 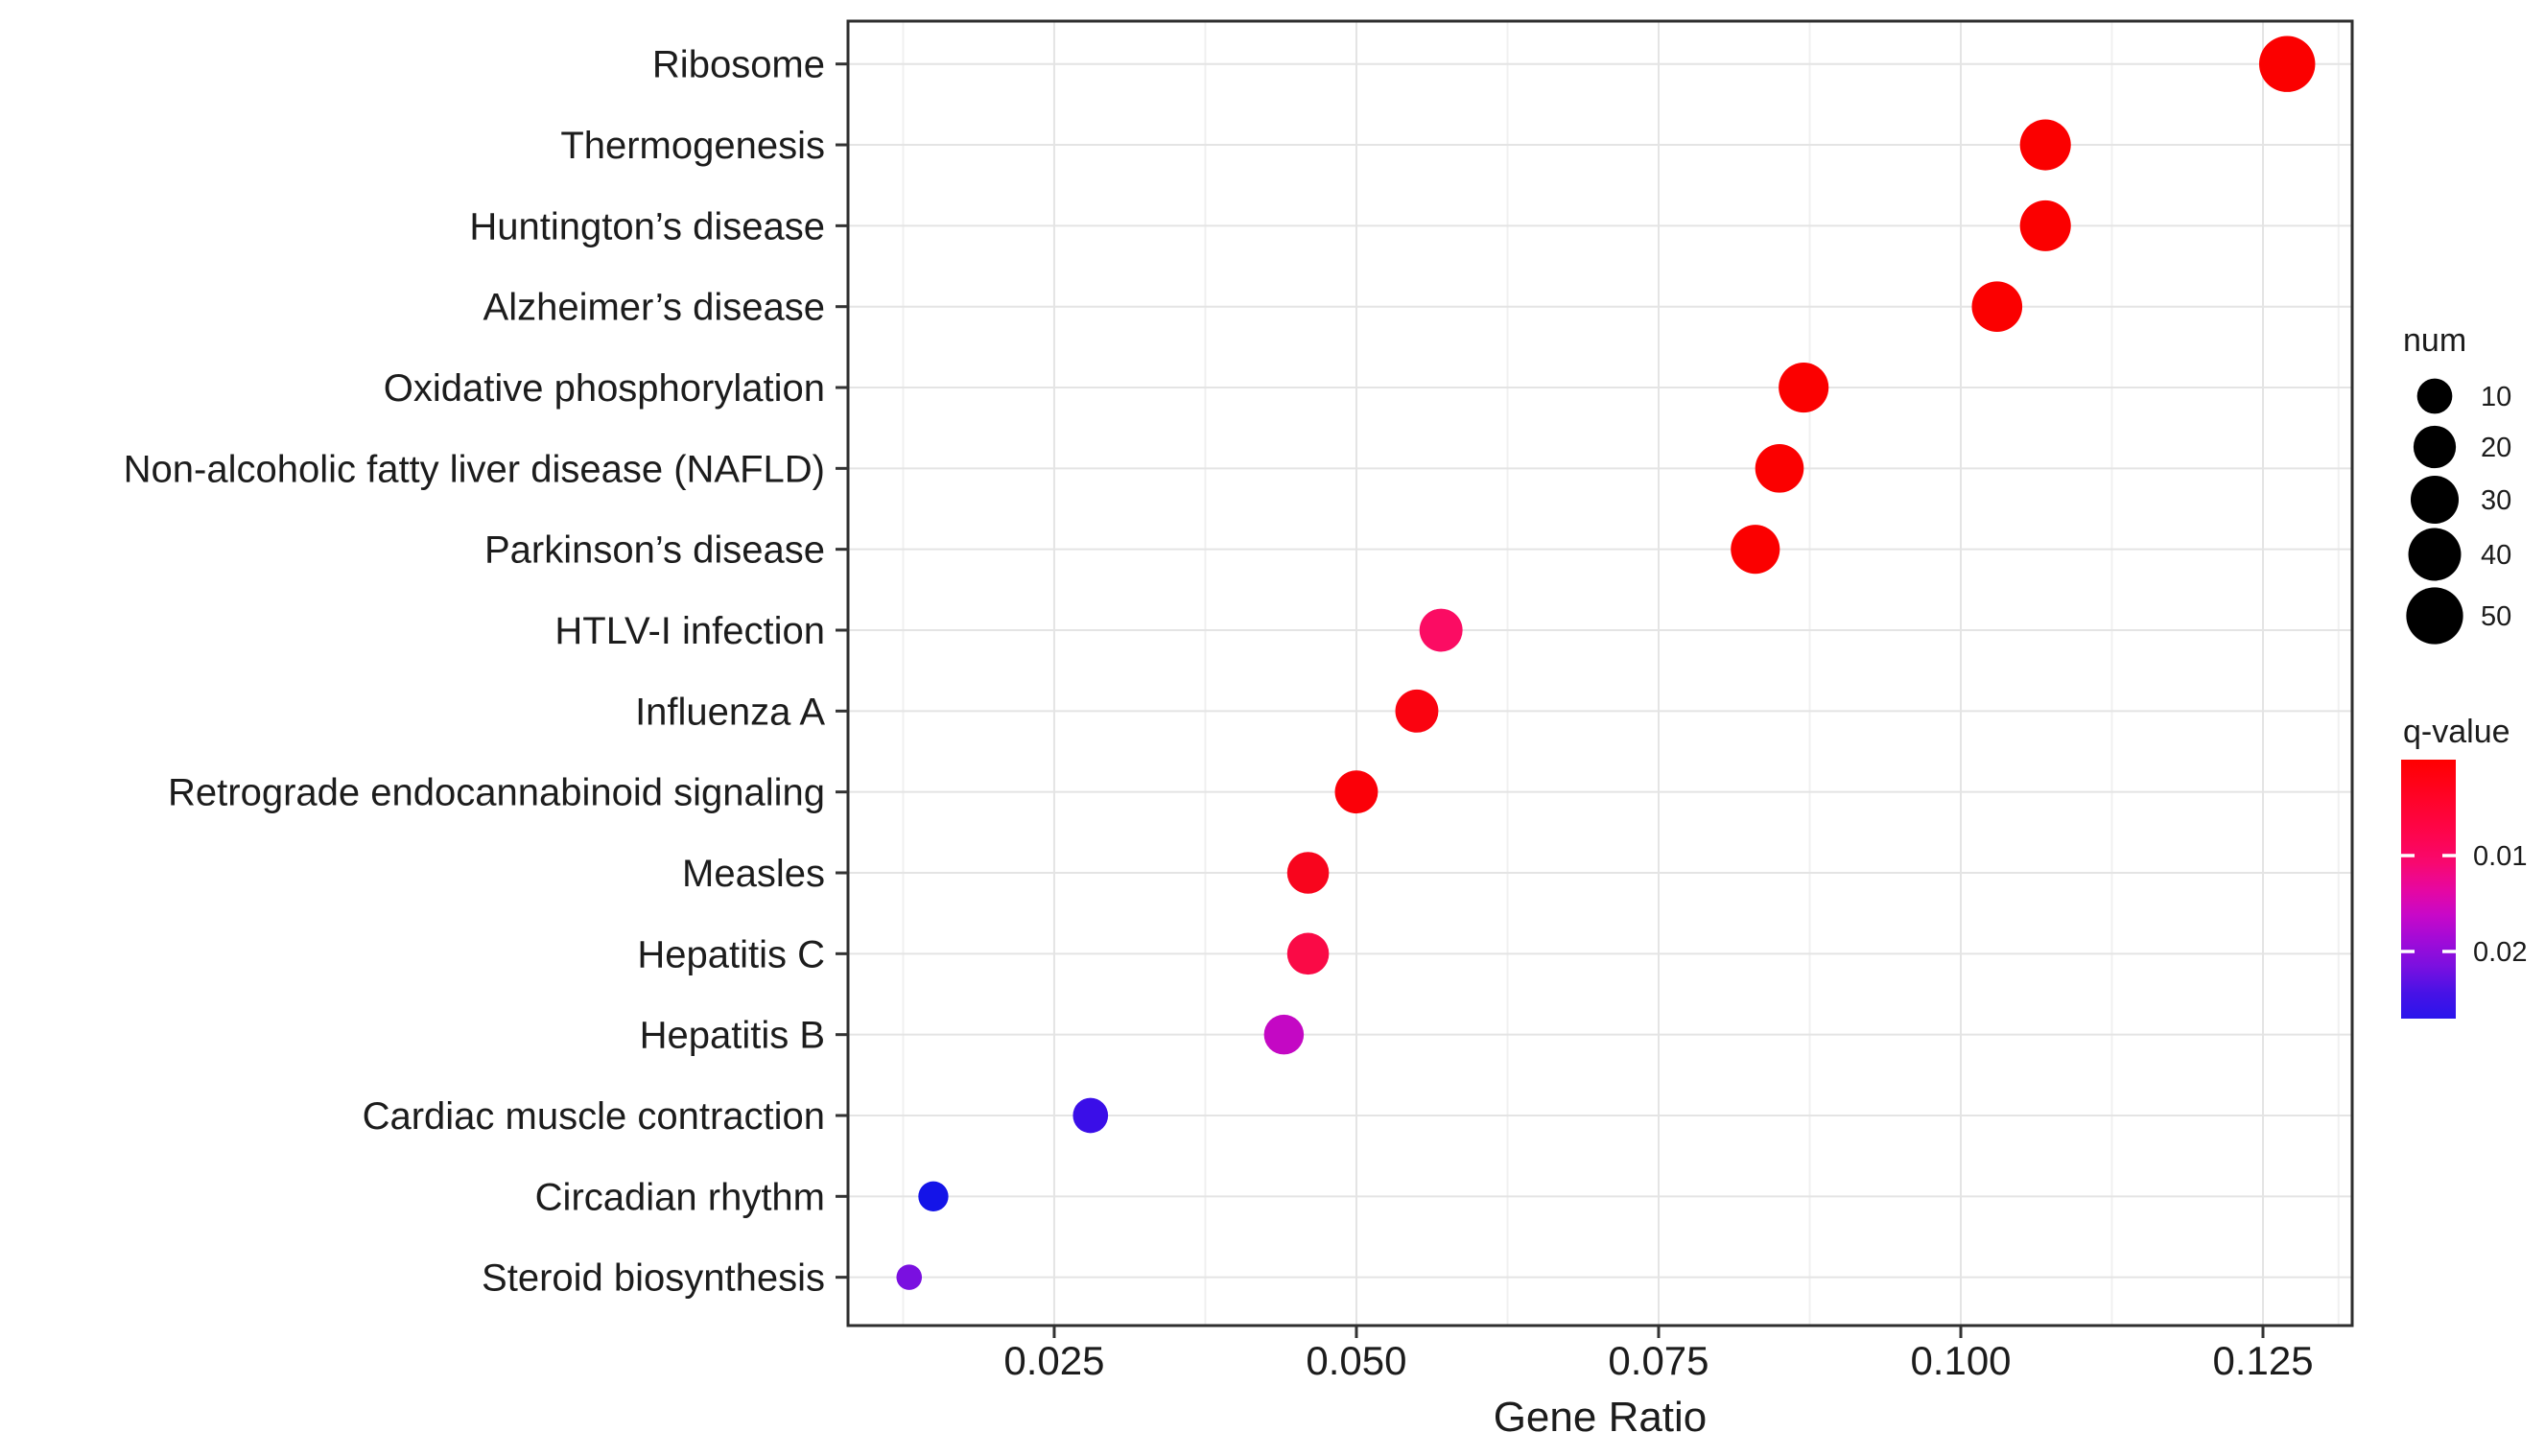 I want to click on x-axis-title: Gene Ratio, so click(x=1601, y=1418).